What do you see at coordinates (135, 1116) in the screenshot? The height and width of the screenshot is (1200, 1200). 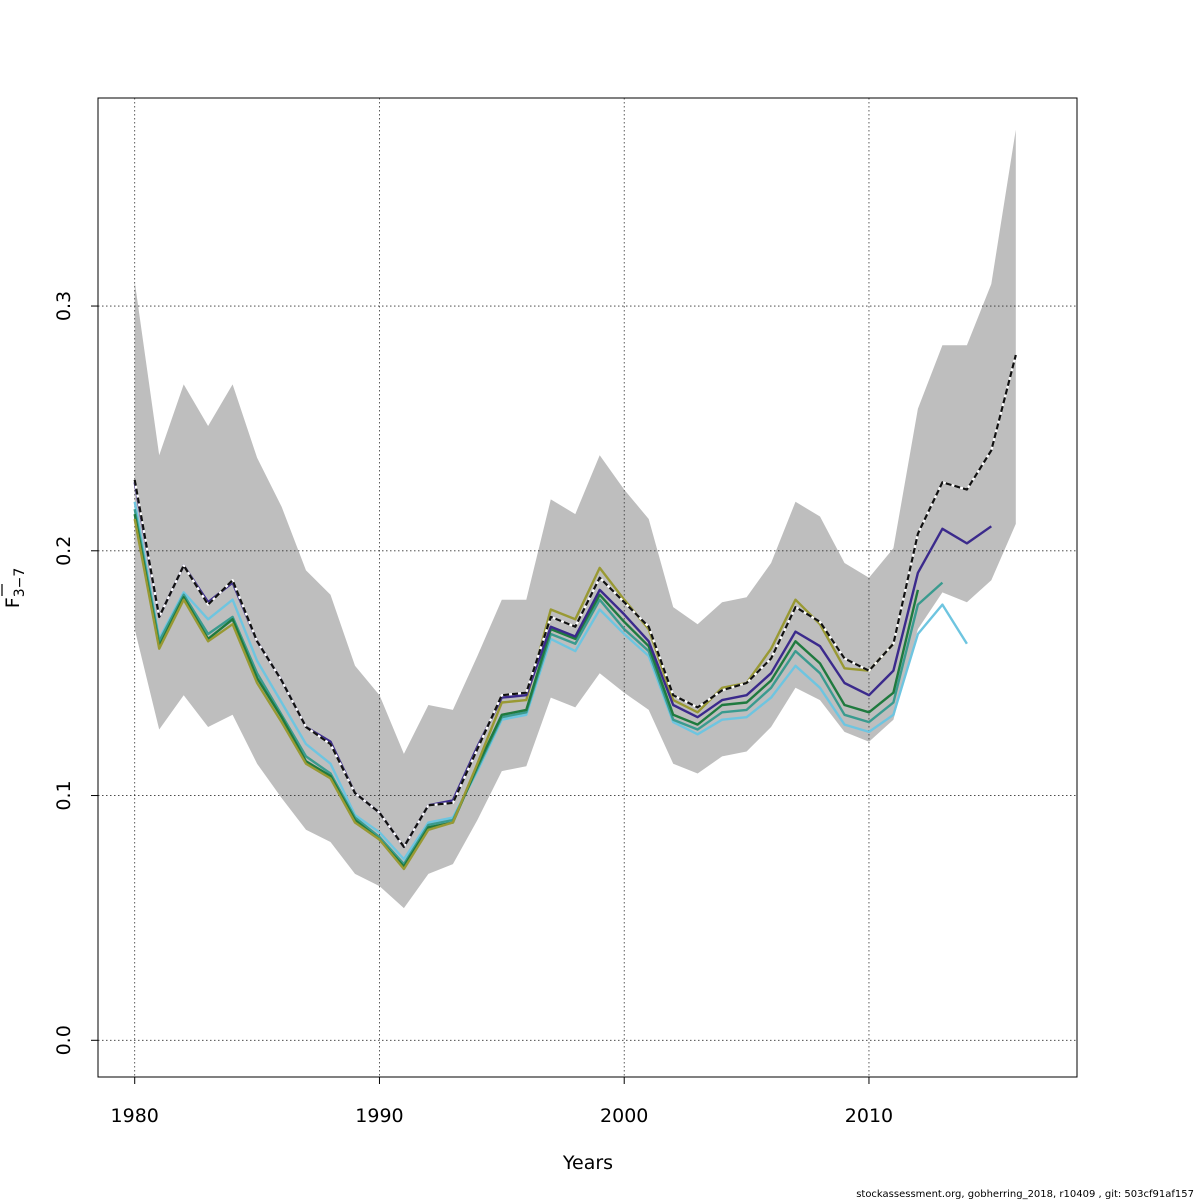 I see `x-tick-label: 1980` at bounding box center [135, 1116].